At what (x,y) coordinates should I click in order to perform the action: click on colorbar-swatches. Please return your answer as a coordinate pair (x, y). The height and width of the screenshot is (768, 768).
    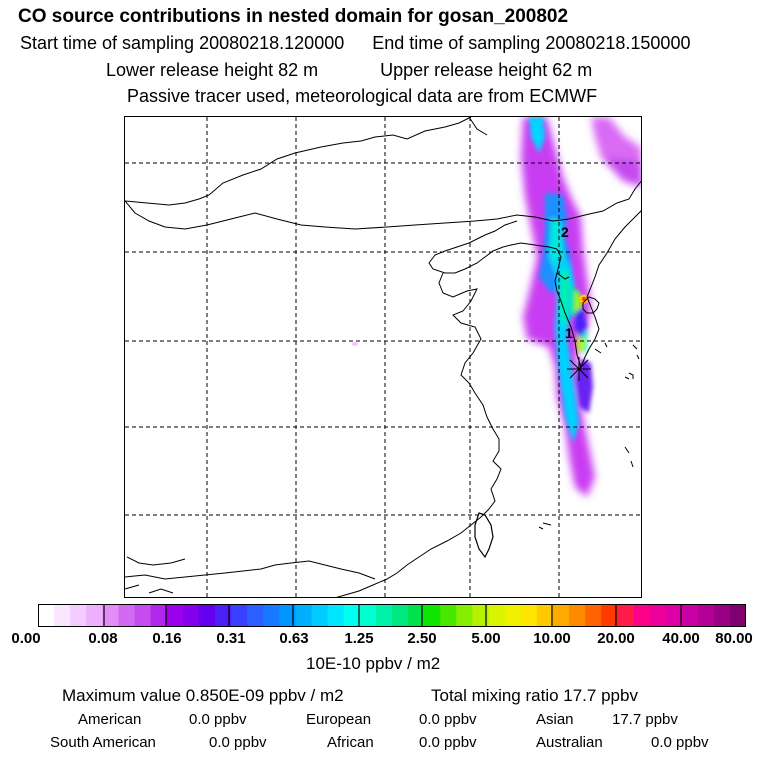
    Looking at the image, I should click on (392, 615).